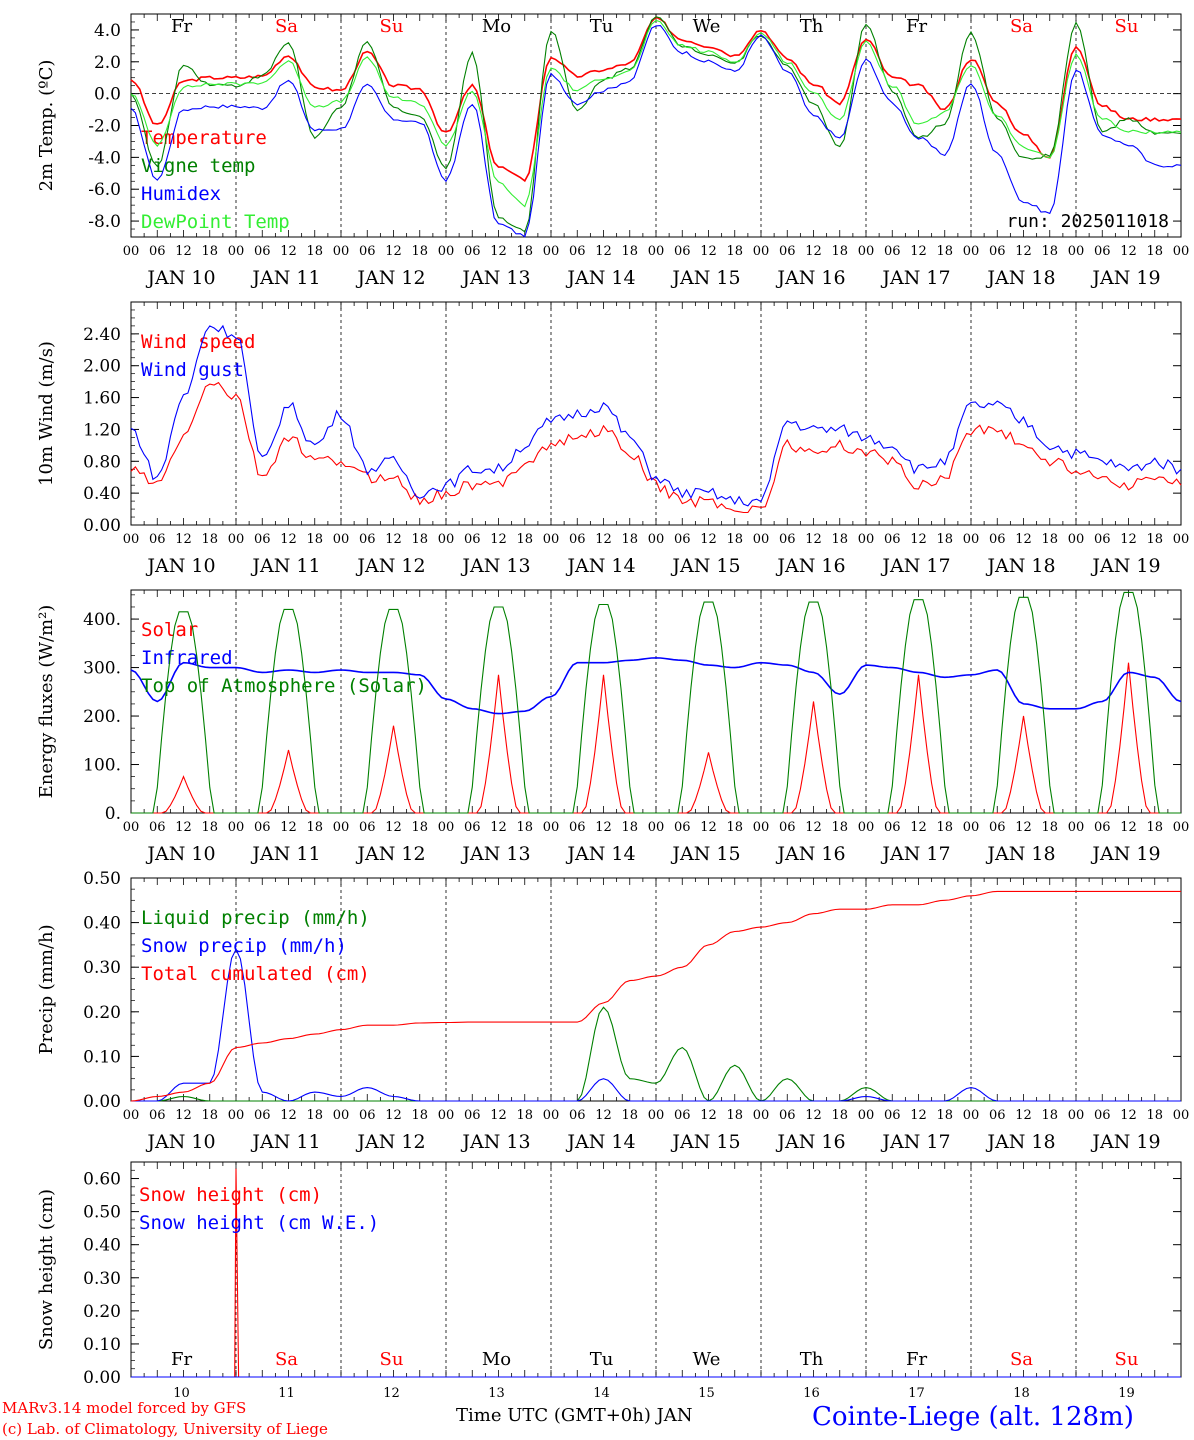  I want to click on date-label: JAN 12, so click(390, 566).